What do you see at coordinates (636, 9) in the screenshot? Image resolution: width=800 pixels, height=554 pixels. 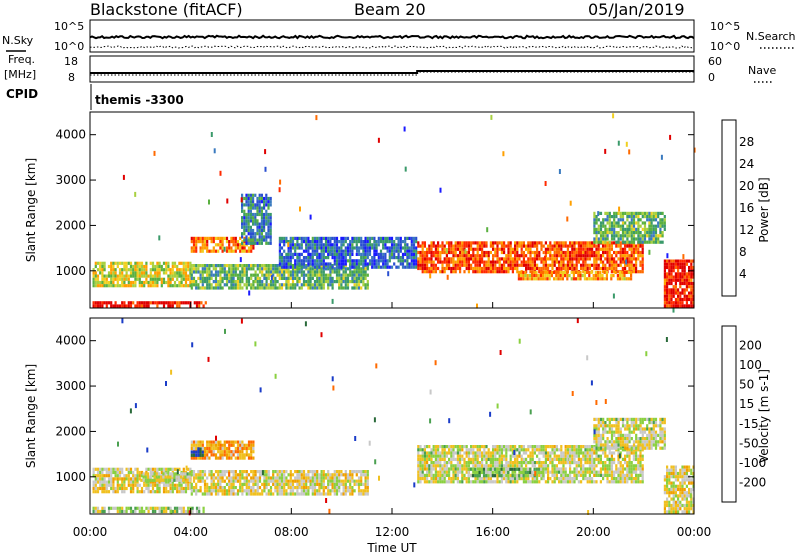 I see `date-title: 05/Jan/2019` at bounding box center [636, 9].